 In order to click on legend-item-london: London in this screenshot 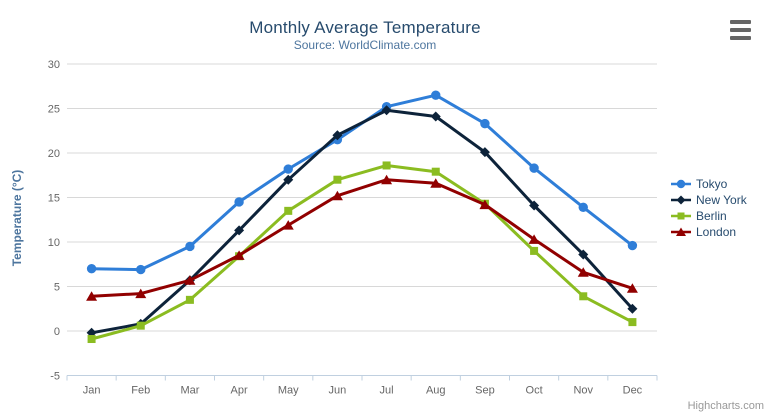, I will do `click(709, 232)`.